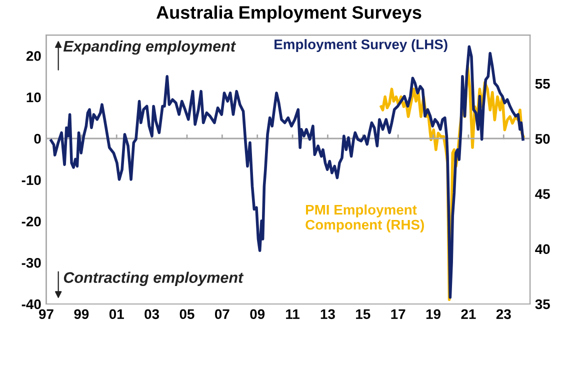 This screenshot has width=578, height=373. What do you see at coordinates (37, 139) in the screenshot?
I see `y-tick-label: 0` at bounding box center [37, 139].